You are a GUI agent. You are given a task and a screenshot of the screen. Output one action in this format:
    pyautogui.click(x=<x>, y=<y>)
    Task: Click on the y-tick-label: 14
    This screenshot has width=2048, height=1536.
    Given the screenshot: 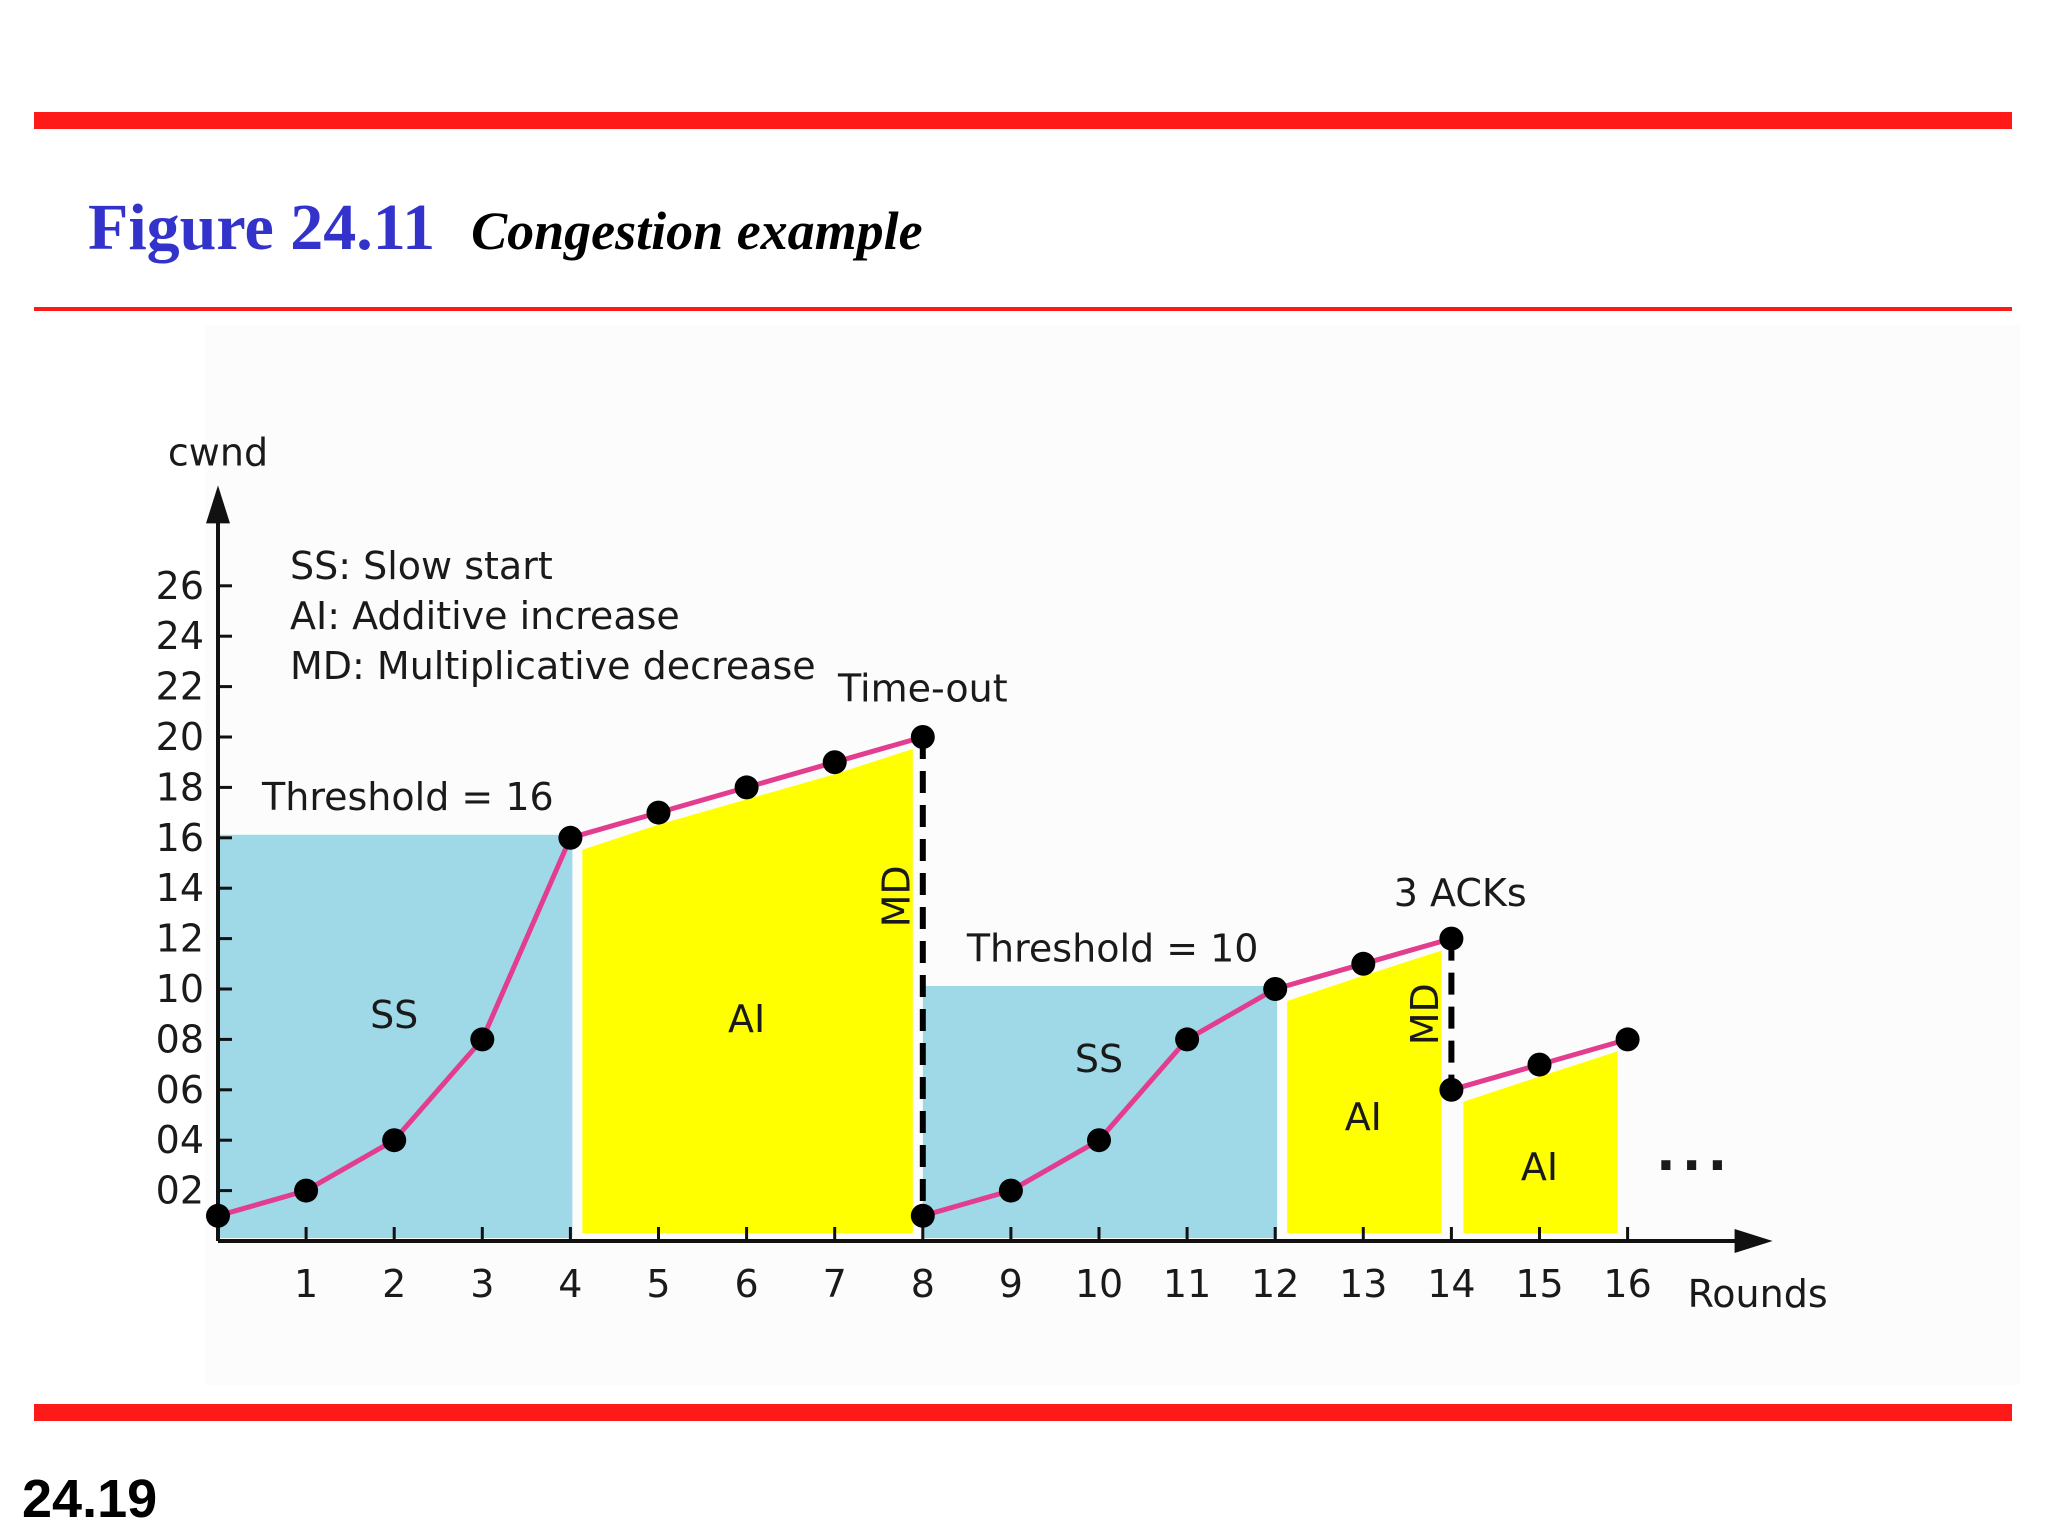 What is the action you would take?
    pyautogui.click(x=180, y=888)
    